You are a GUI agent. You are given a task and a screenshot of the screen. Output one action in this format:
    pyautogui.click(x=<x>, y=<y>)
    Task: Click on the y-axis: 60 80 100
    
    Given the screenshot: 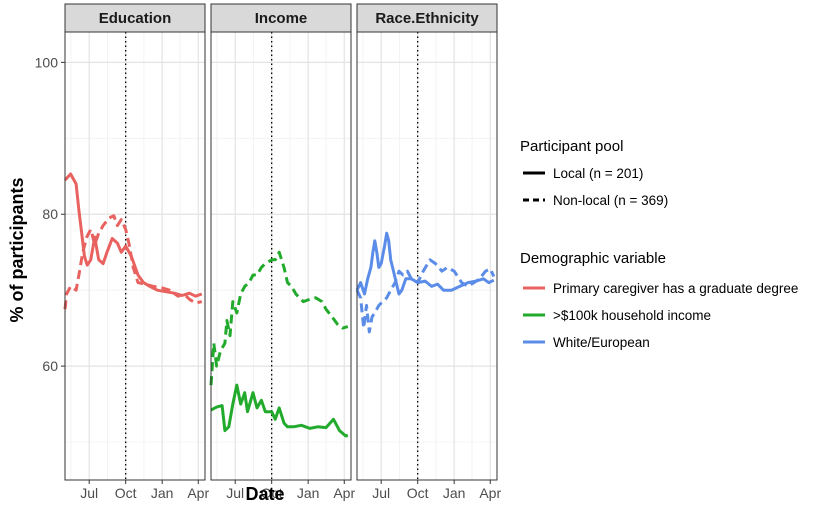 What is the action you would take?
    pyautogui.click(x=50, y=214)
    